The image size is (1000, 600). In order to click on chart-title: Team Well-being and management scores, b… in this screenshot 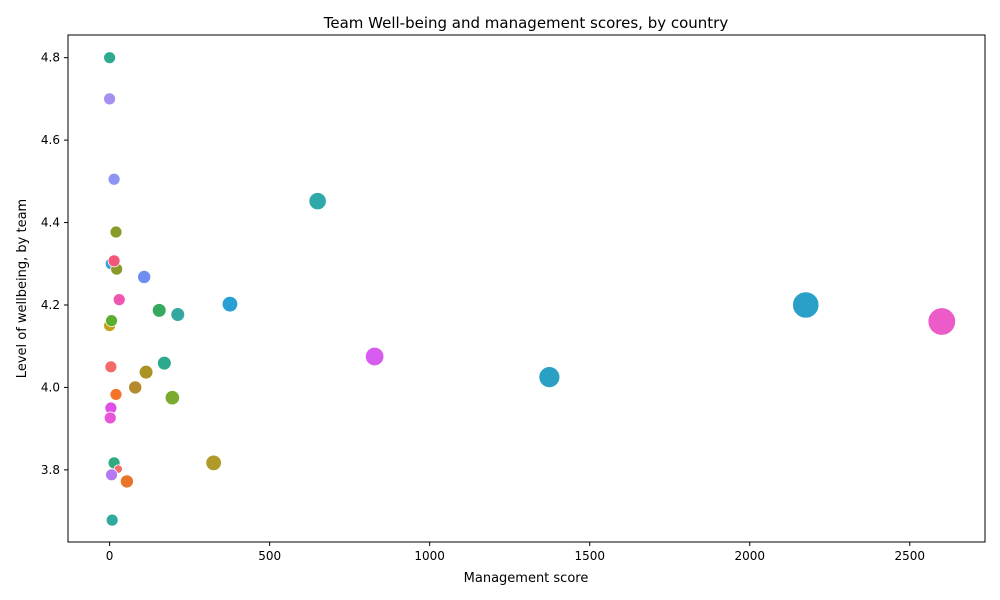, I will do `click(526, 23)`.